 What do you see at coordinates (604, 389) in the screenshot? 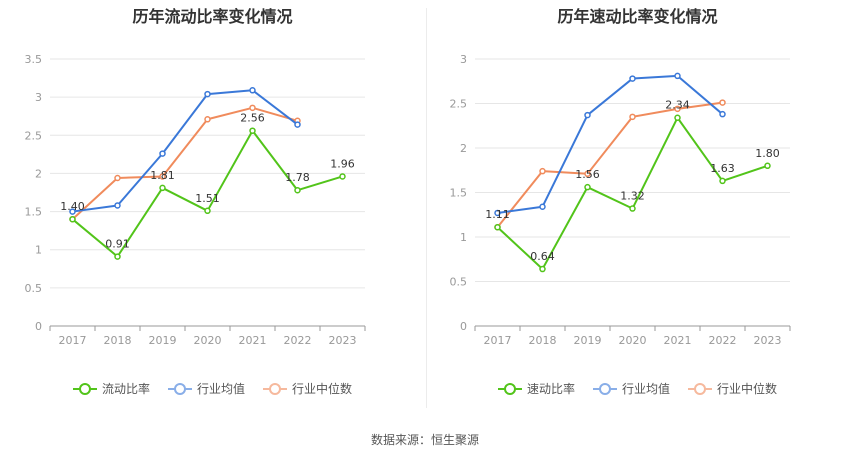
I see `quick-legend-marker-industry-mean` at bounding box center [604, 389].